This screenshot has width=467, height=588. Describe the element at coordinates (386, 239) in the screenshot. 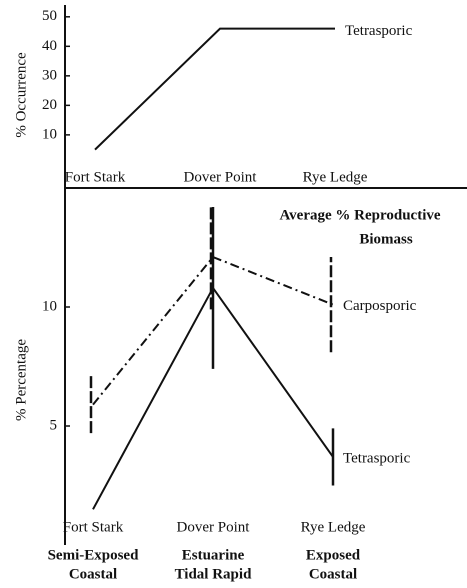

I see `annotation: Biomass` at that location.